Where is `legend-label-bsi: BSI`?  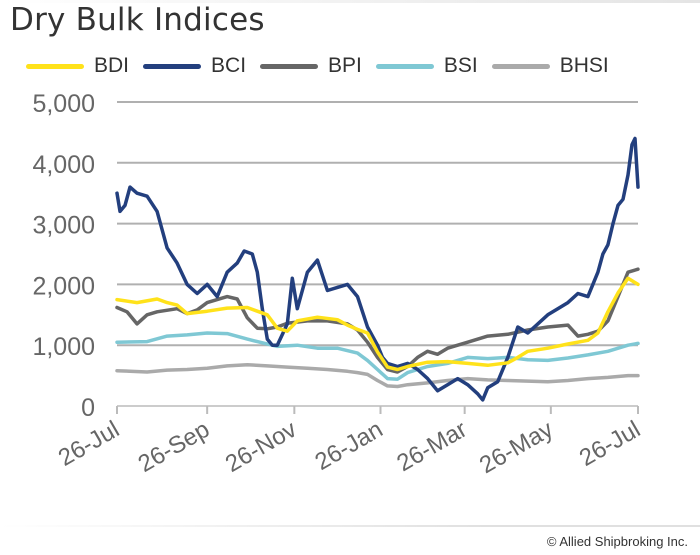 legend-label-bsi: BSI is located at coordinates (460, 65).